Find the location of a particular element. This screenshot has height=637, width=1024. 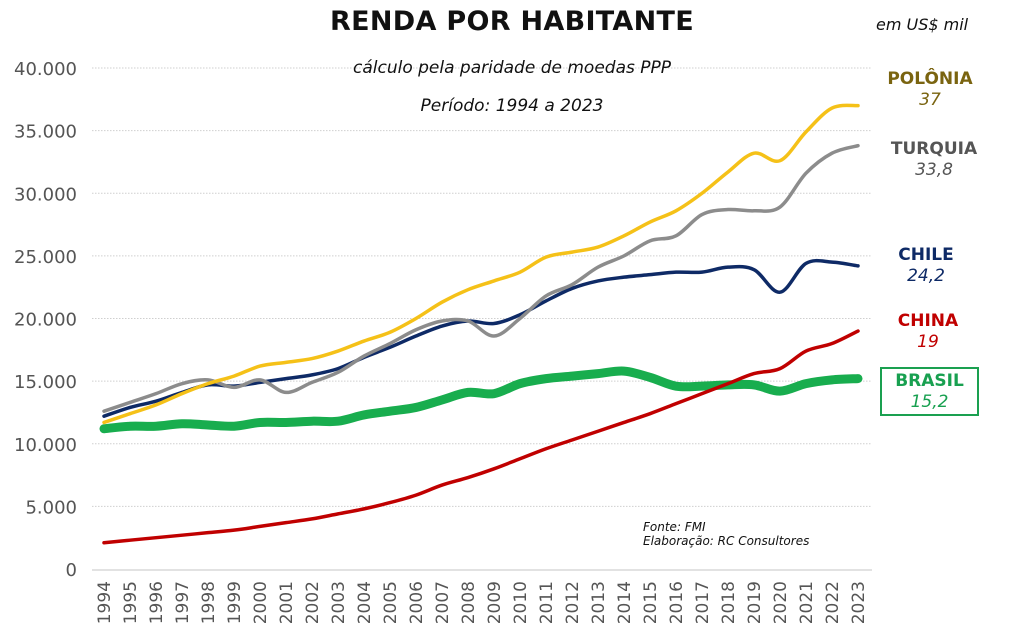

legend-name: TURQUIA is located at coordinates (934, 149).